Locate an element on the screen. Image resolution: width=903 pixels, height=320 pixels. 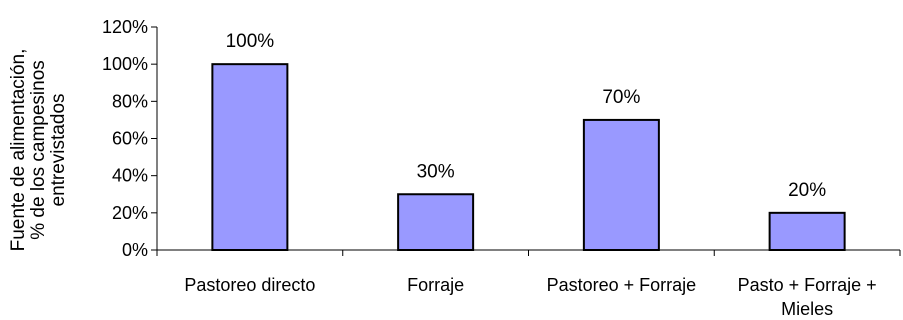
x-category-label: Pastoreo directo is located at coordinates (249, 285).